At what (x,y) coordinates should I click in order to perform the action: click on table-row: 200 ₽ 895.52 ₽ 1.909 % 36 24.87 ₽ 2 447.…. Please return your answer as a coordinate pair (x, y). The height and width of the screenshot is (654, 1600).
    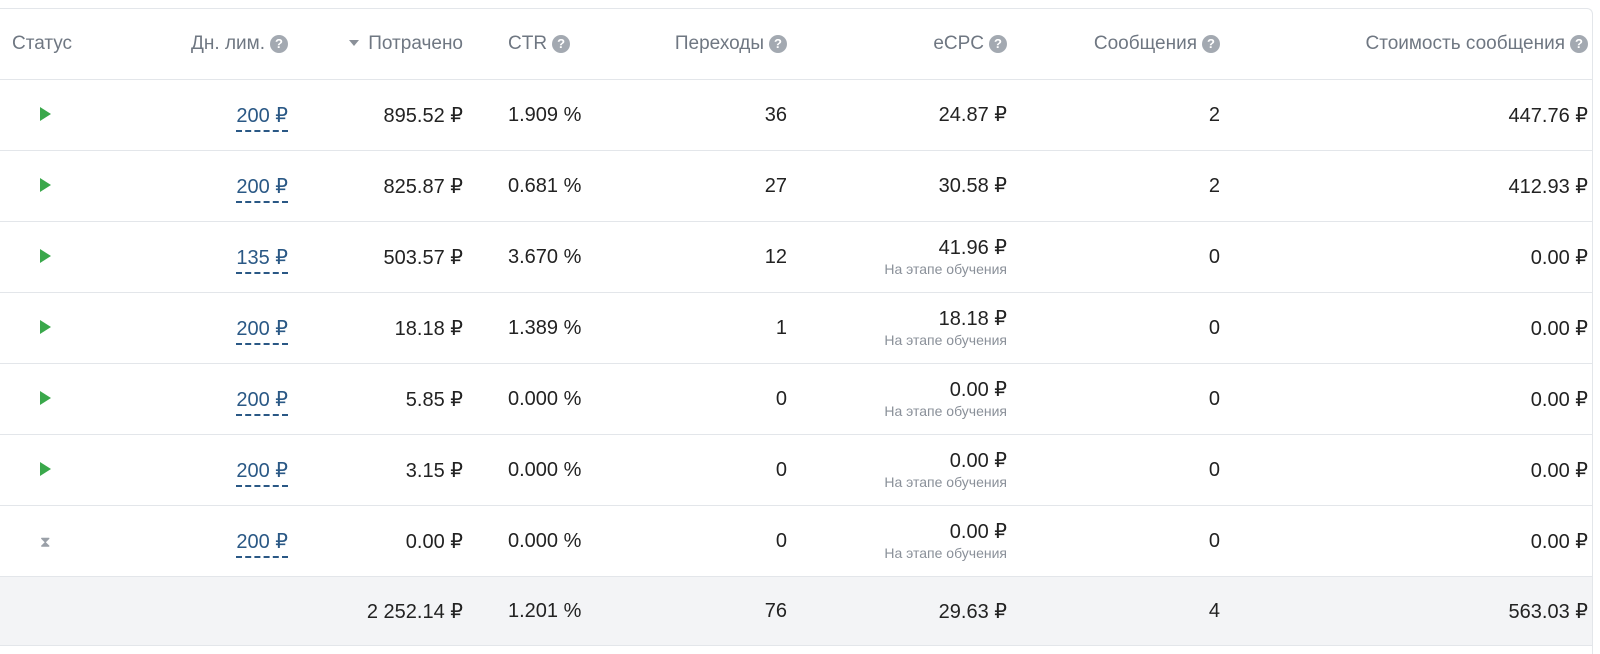
    Looking at the image, I should click on (796, 115).